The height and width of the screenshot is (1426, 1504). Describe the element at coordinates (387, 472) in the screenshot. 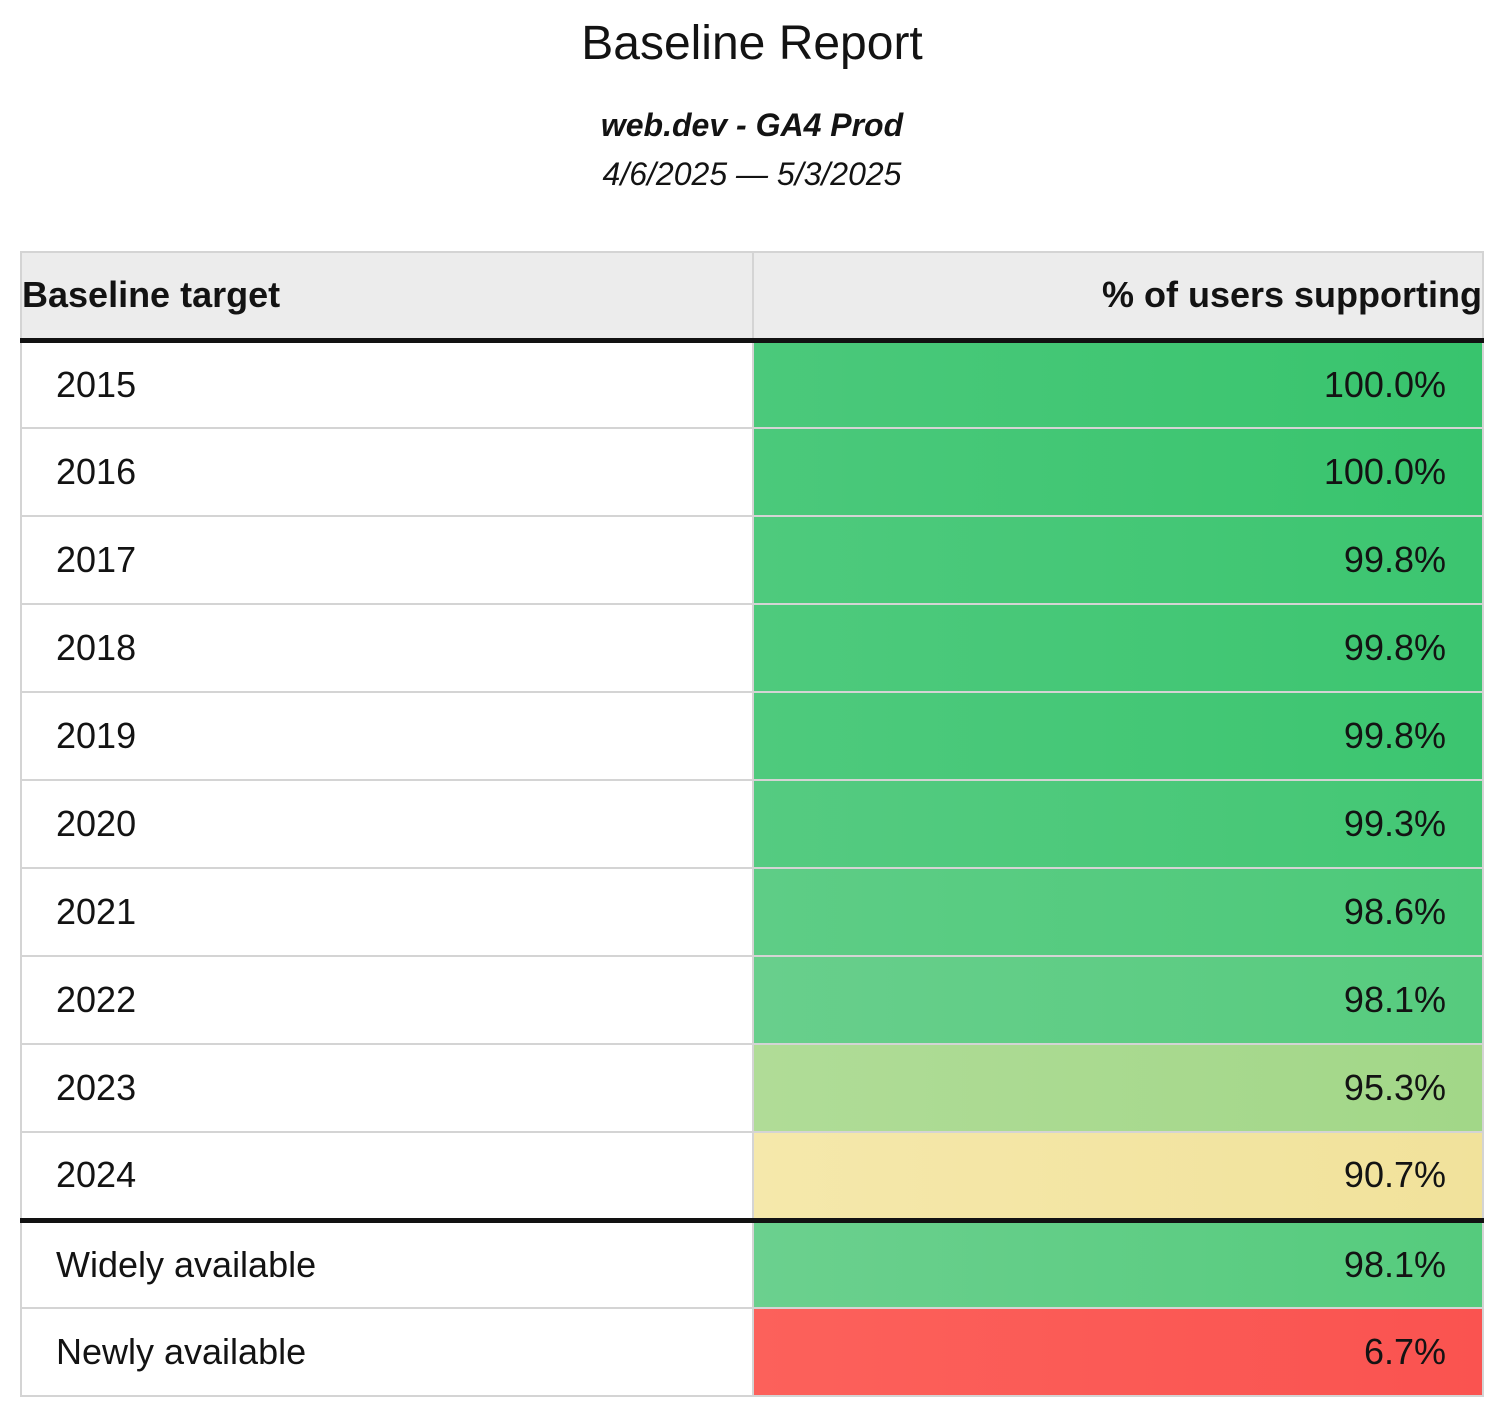

I see `baseline-target-cell: 2016` at that location.